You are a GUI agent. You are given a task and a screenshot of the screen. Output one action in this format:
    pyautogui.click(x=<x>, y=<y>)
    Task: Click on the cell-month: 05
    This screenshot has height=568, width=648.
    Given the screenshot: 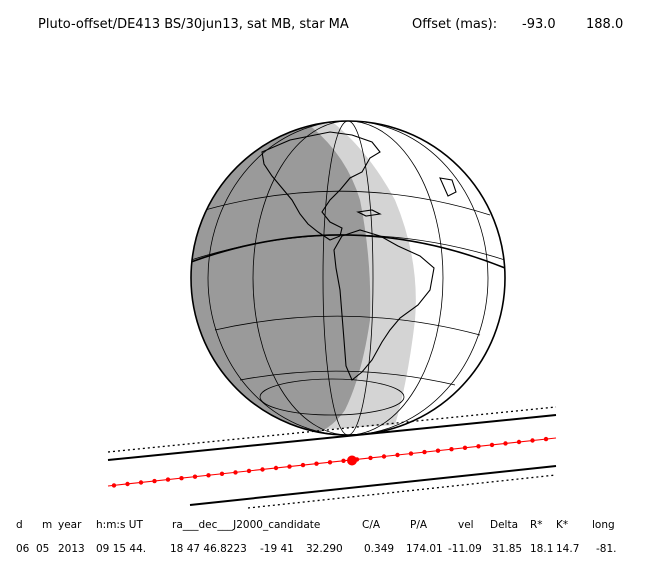 What is the action you would take?
    pyautogui.click(x=42, y=549)
    